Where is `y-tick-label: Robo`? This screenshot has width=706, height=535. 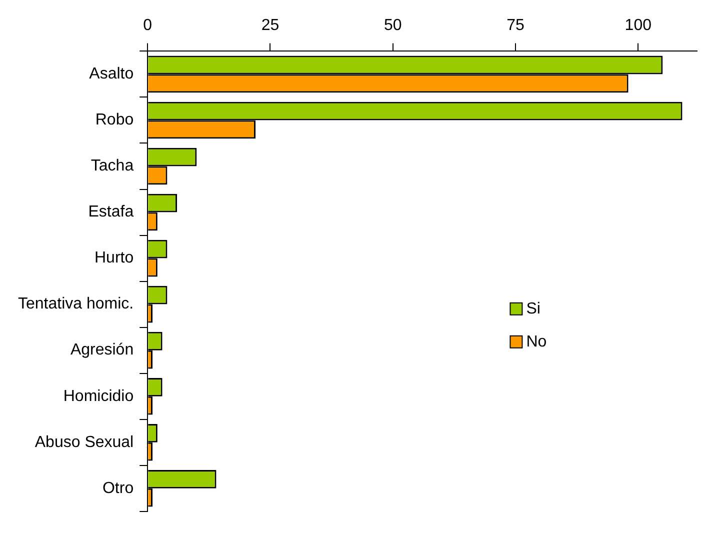
y-tick-label: Robo is located at coordinates (114, 120).